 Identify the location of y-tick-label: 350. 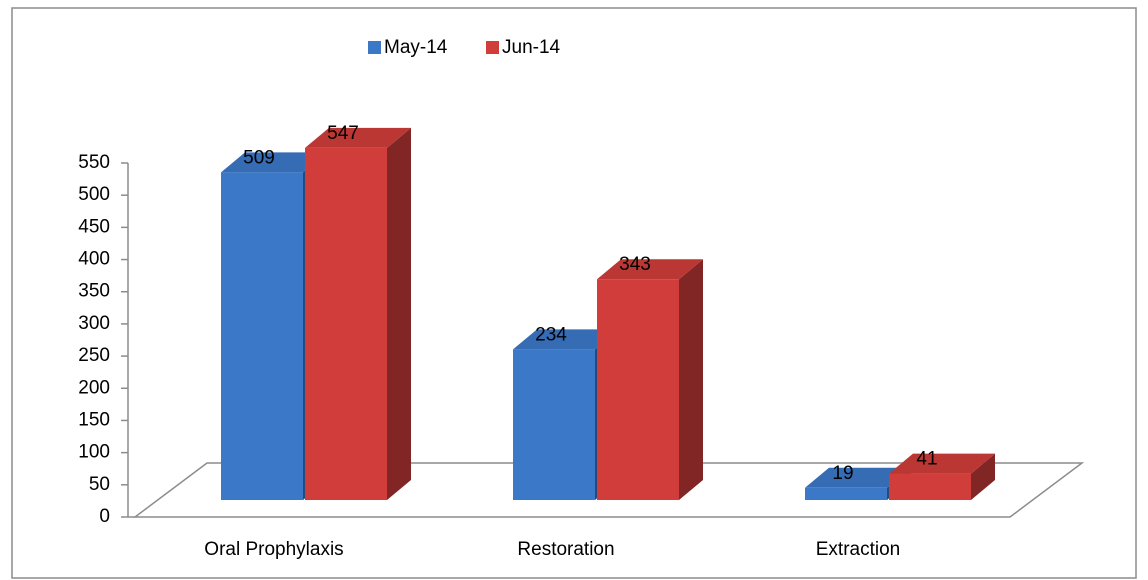
(94, 291).